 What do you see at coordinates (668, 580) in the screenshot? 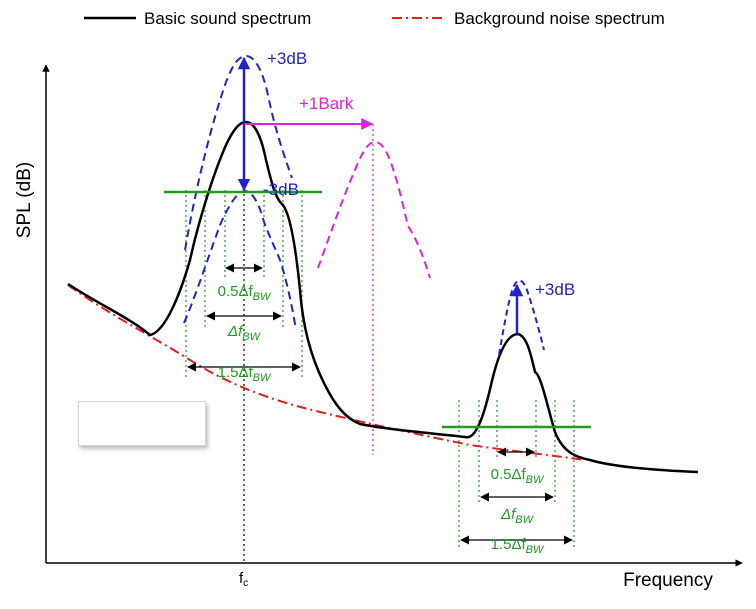
I see `x-axis-label: Frequency` at bounding box center [668, 580].